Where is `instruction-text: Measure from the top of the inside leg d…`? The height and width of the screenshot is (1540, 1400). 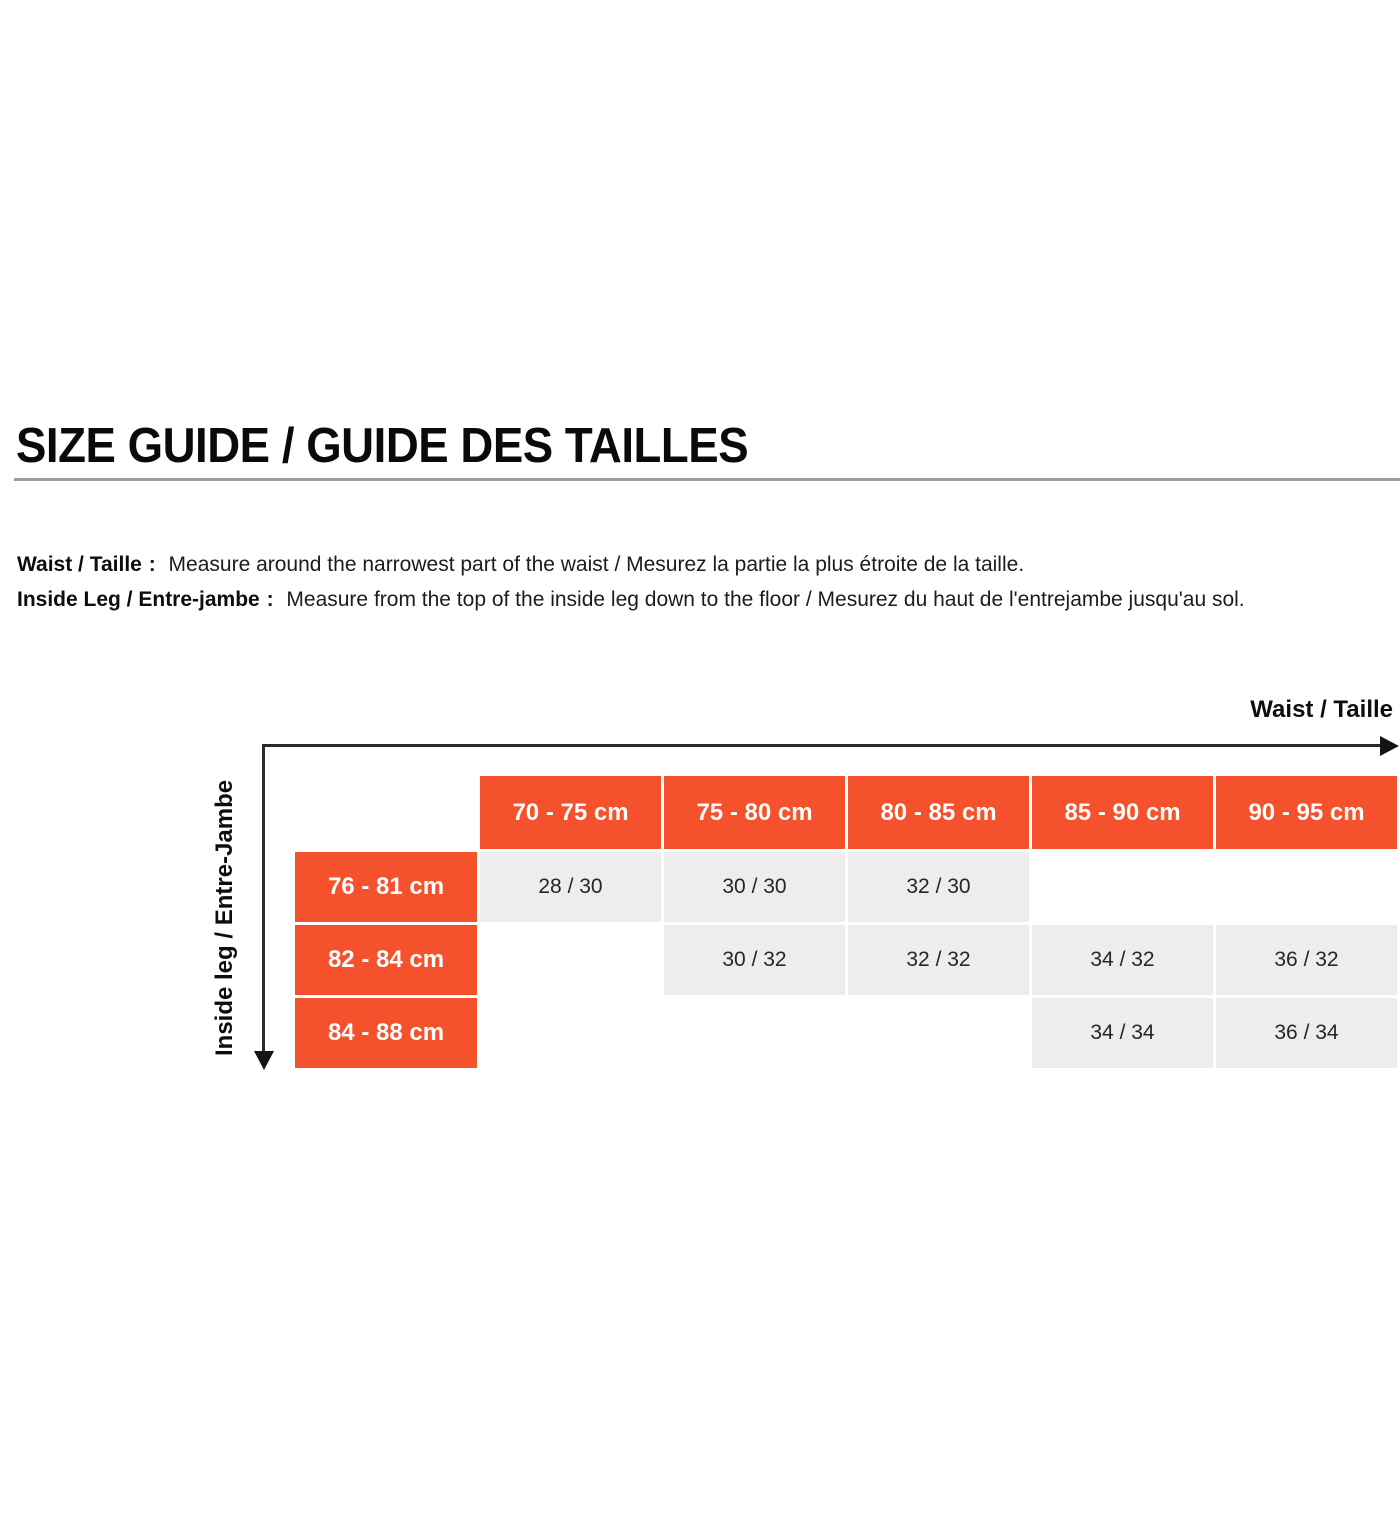 instruction-text: Measure from the top of the inside leg d… is located at coordinates (765, 599).